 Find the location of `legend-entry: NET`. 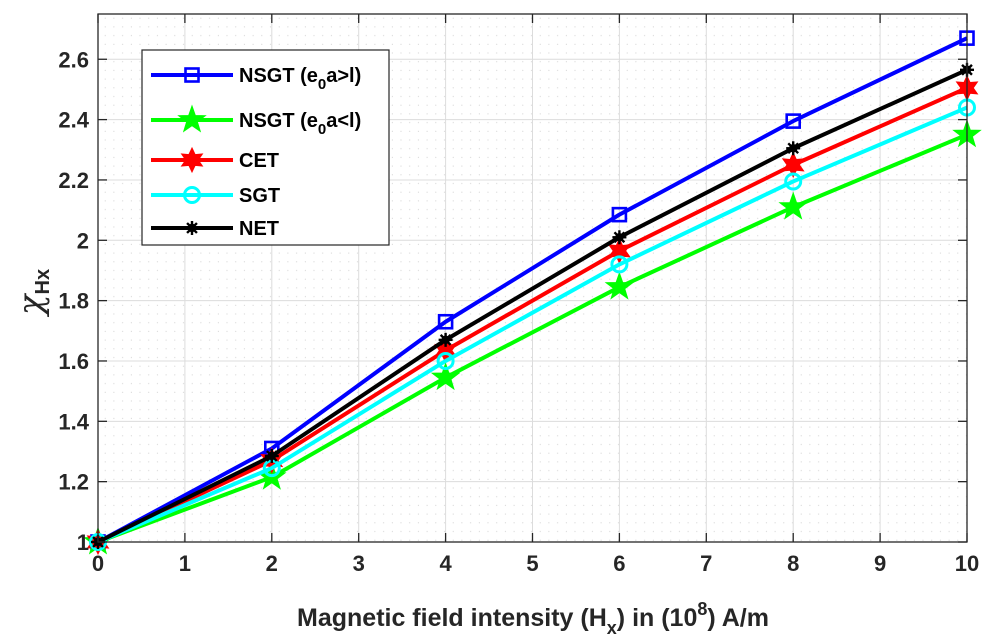

legend-entry: NET is located at coordinates (215, 229).